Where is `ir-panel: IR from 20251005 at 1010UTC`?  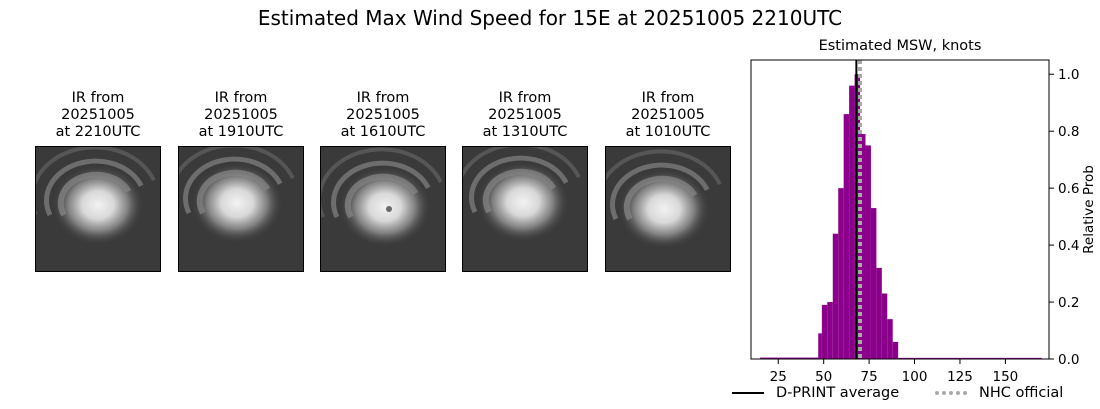 ir-panel: IR from 20251005 at 1010UTC is located at coordinates (668, 181).